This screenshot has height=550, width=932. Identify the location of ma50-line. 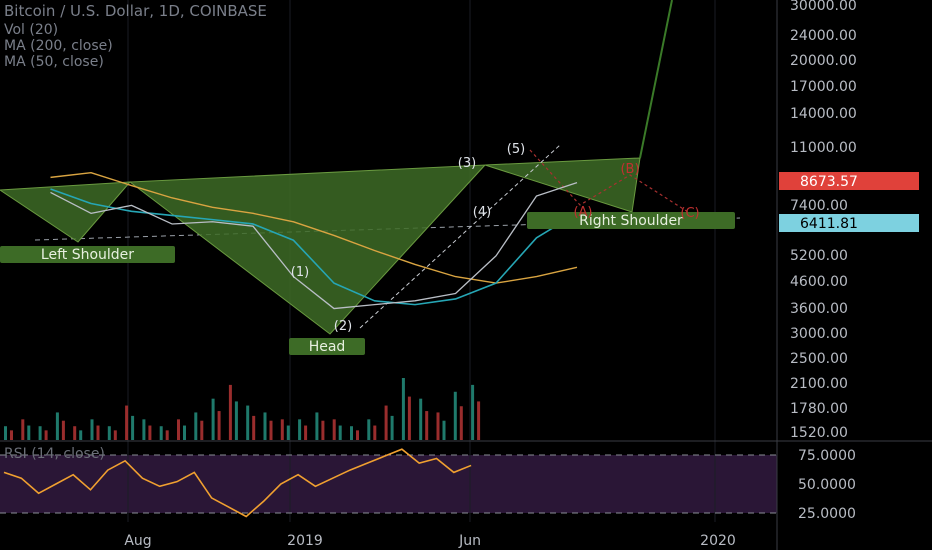
(314, 247).